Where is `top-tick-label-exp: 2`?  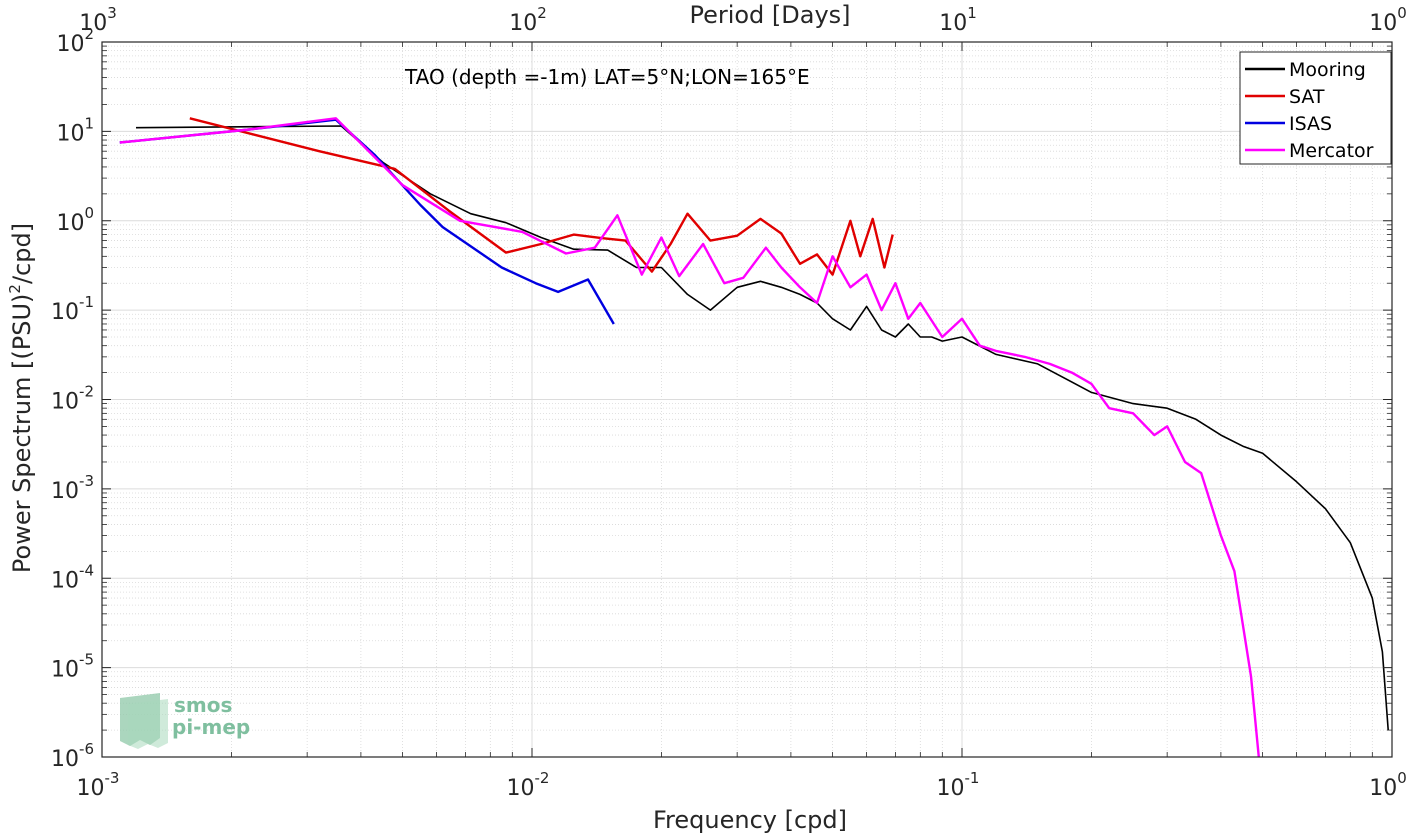 top-tick-label-exp: 2 is located at coordinates (542, 13).